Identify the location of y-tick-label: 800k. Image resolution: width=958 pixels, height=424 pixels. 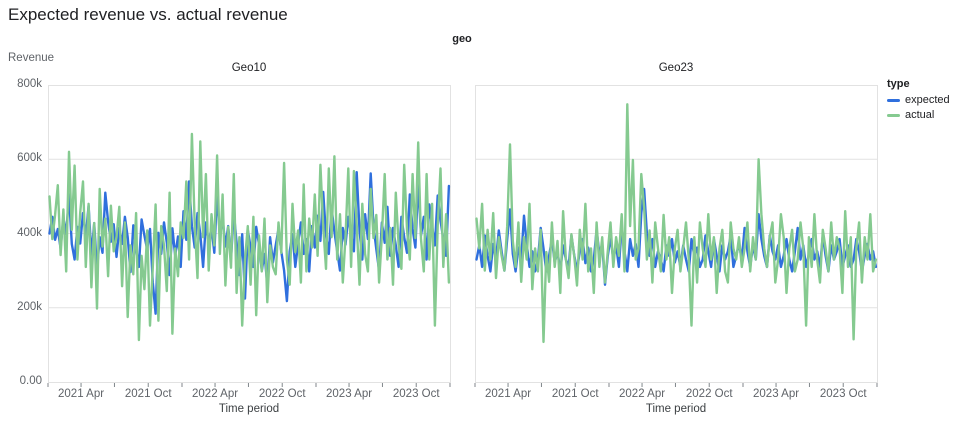
(29, 84).